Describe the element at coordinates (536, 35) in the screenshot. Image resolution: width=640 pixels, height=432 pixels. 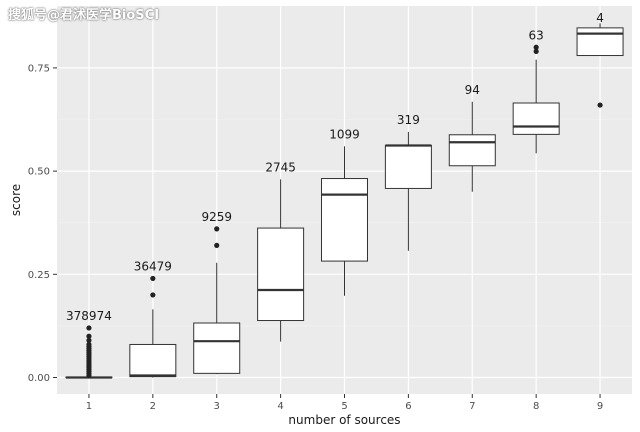
I see `count-label-8: 63` at that location.